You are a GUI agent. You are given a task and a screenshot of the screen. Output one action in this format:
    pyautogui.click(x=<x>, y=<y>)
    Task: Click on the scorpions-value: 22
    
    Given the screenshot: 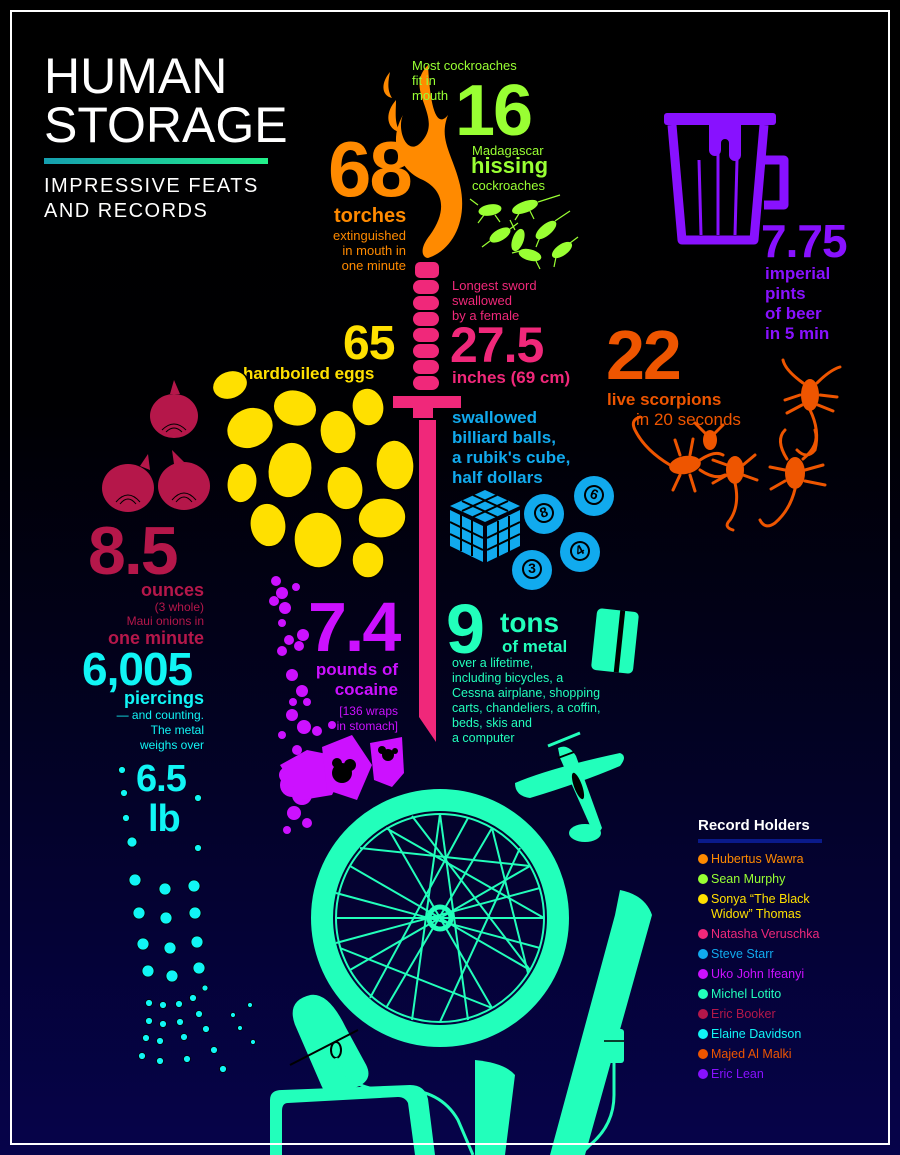 What is the action you would take?
    pyautogui.click(x=644, y=355)
    